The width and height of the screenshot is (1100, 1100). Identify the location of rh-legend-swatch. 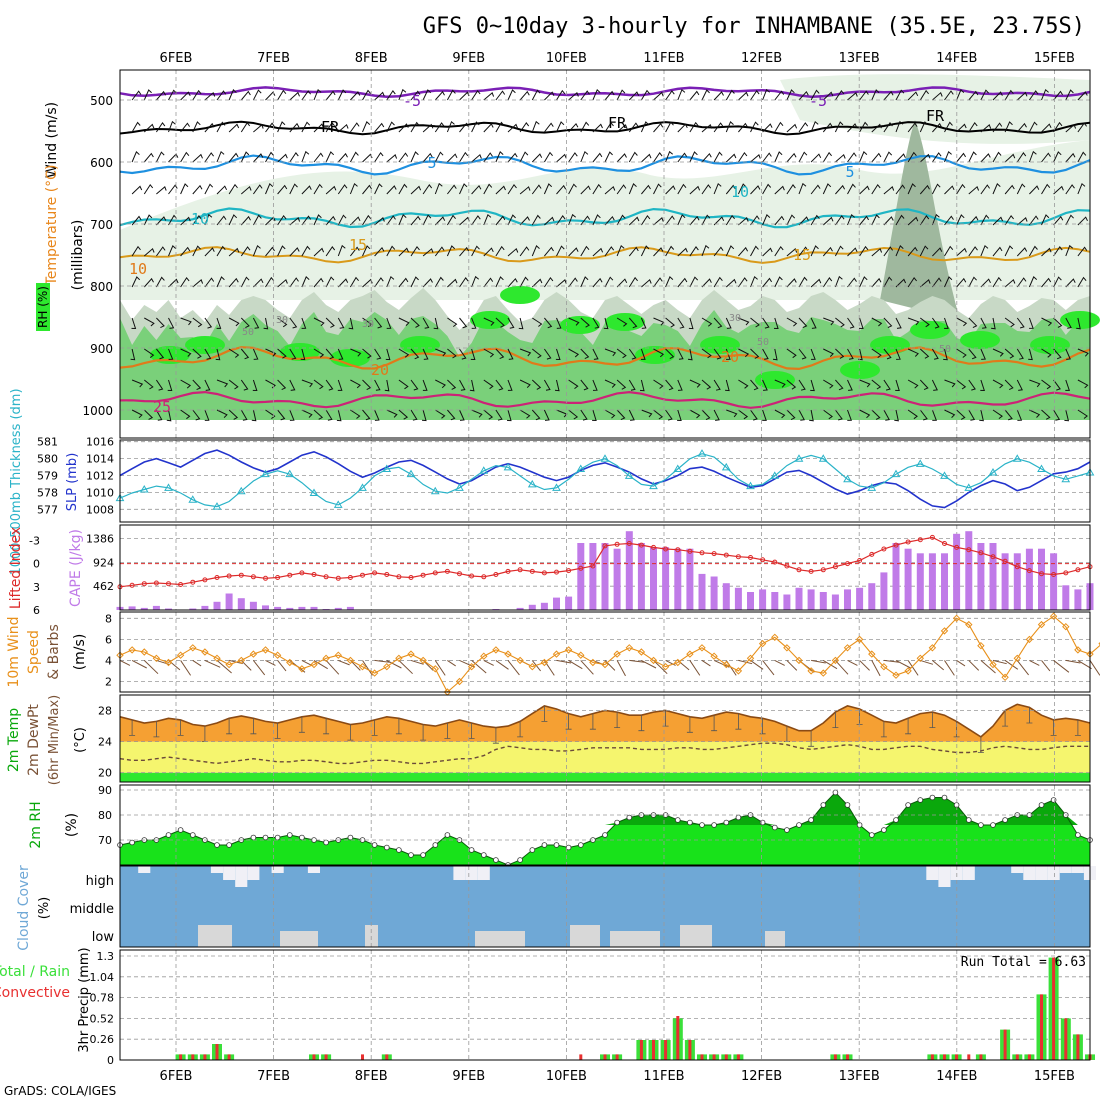
(43, 307).